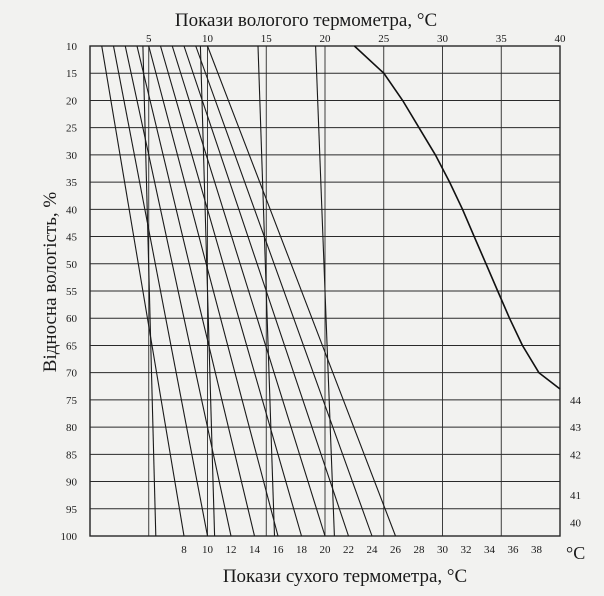 This screenshot has width=604, height=596. What do you see at coordinates (279, 550) in the screenshot?
I see `dry-tick-16: 16` at bounding box center [279, 550].